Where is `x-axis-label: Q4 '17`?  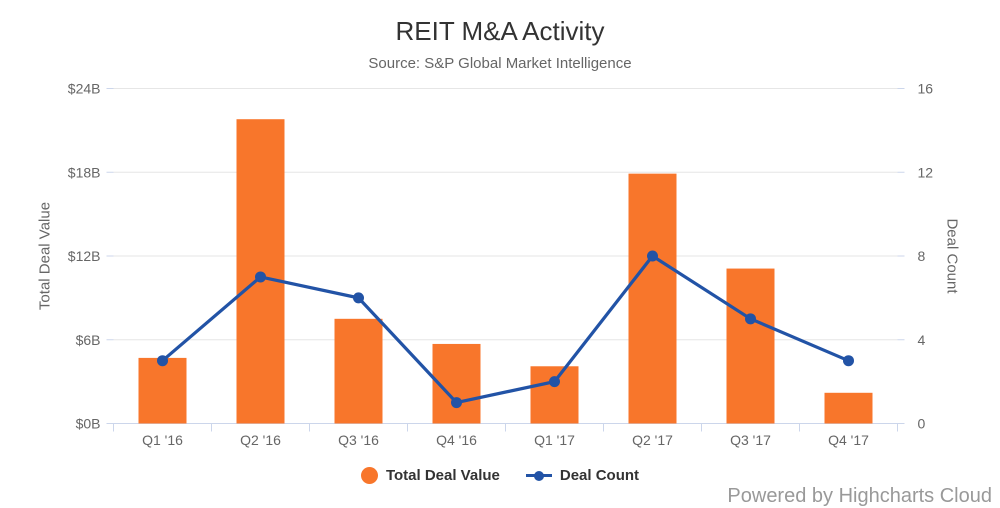
x-axis-label: Q4 '17 is located at coordinates (848, 440).